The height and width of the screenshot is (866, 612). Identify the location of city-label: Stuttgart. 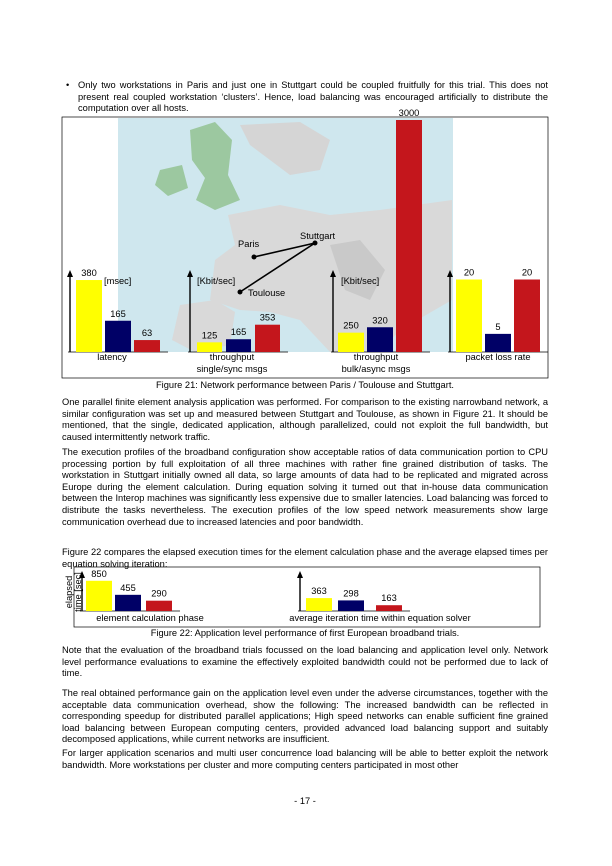
(318, 236).